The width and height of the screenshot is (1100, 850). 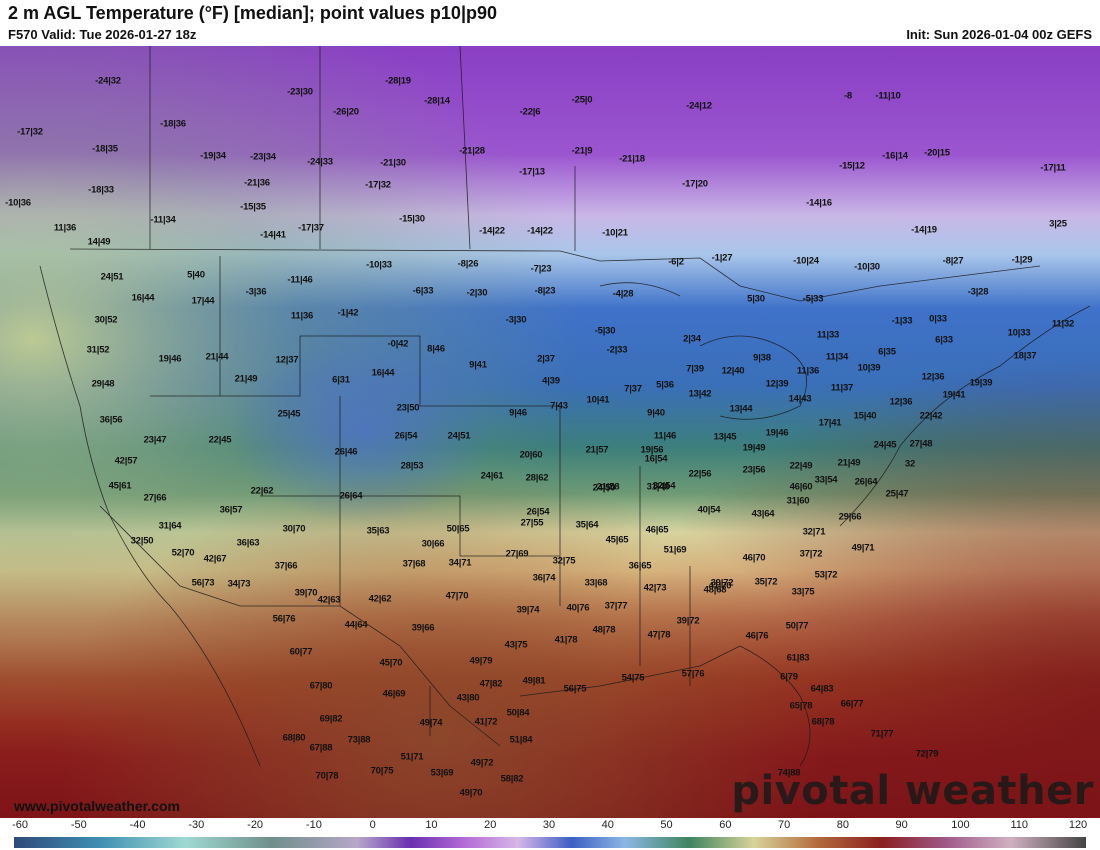 I want to click on point-value-label: 2|37, so click(x=546, y=359).